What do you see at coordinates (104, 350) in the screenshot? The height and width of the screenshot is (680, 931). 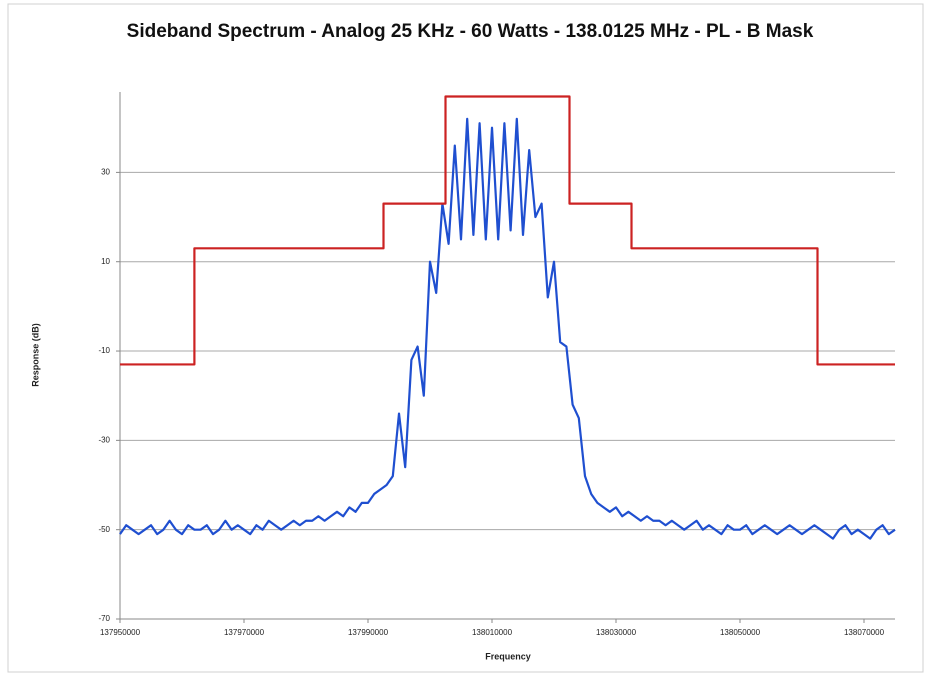 I see `y-tick-label: -10` at bounding box center [104, 350].